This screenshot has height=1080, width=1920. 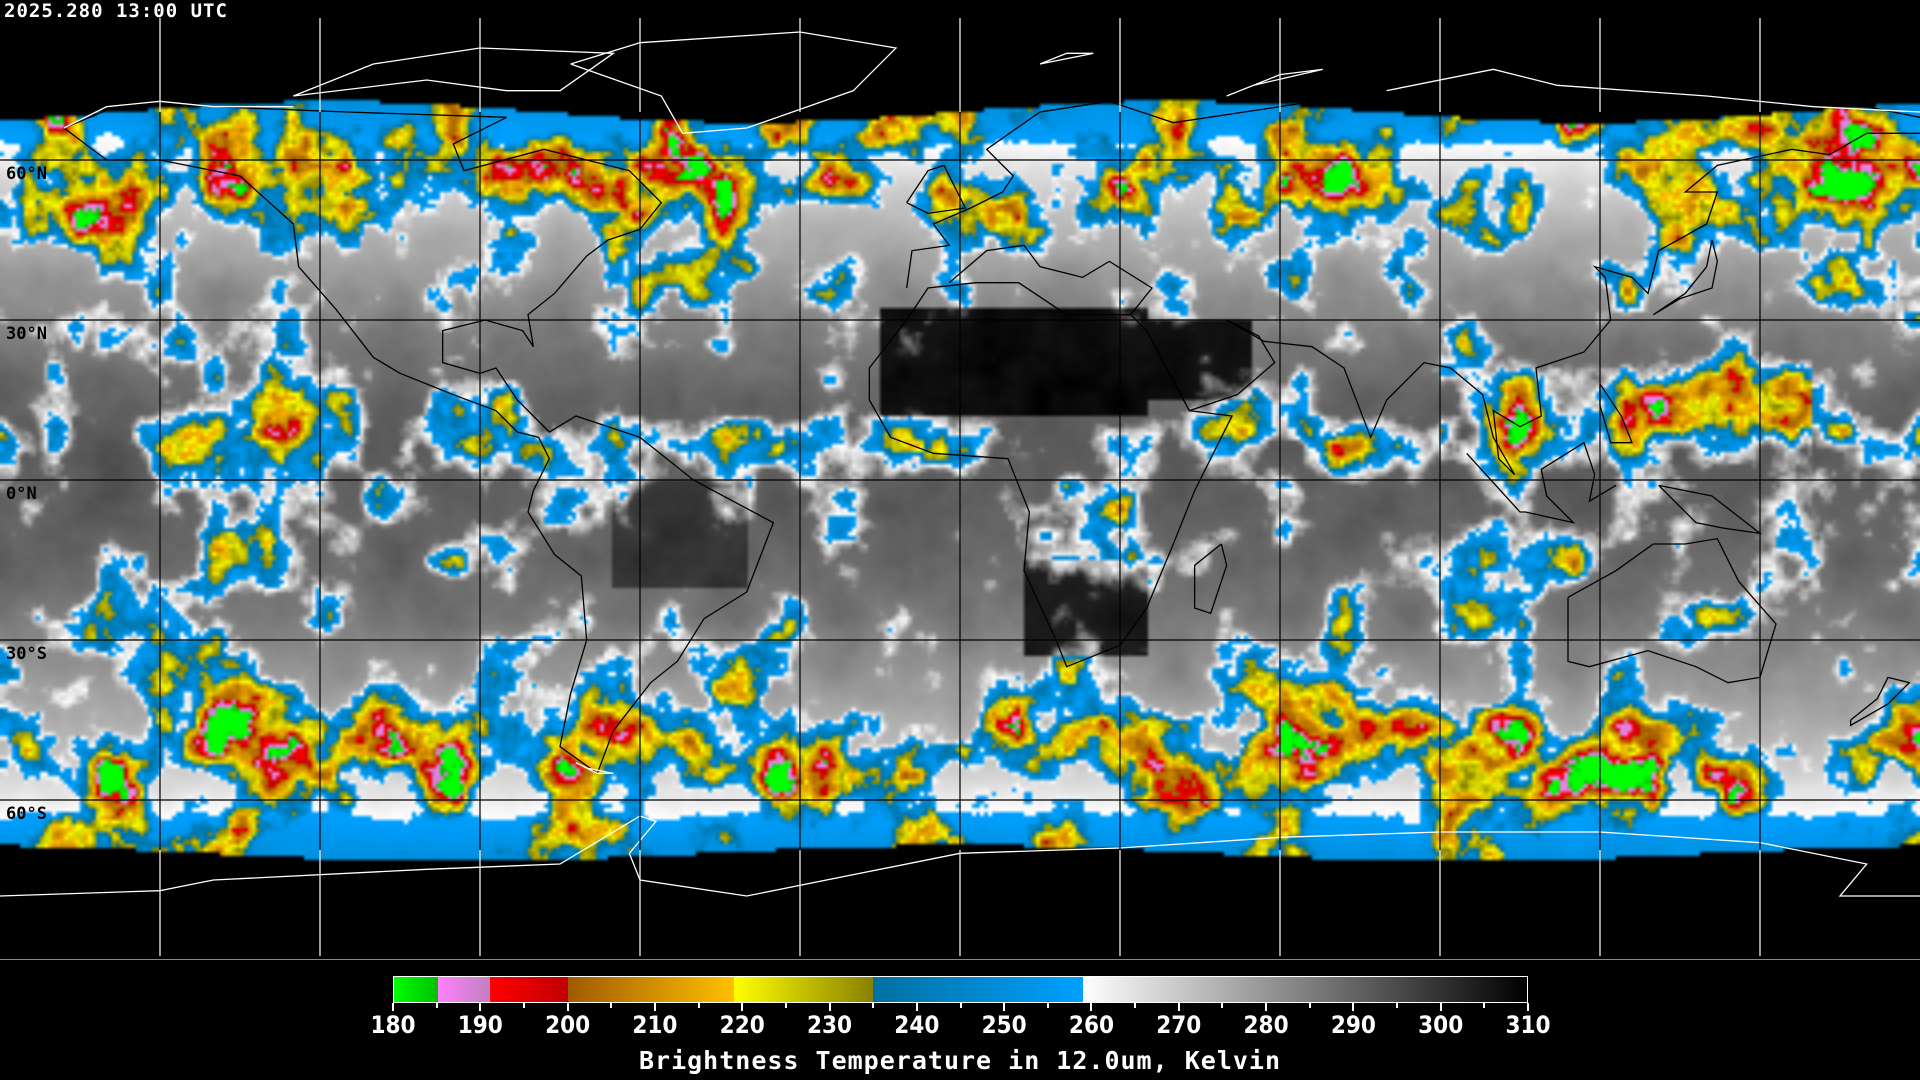 I want to click on timestamp: 2025.280 13:00 UTC, so click(x=116, y=11).